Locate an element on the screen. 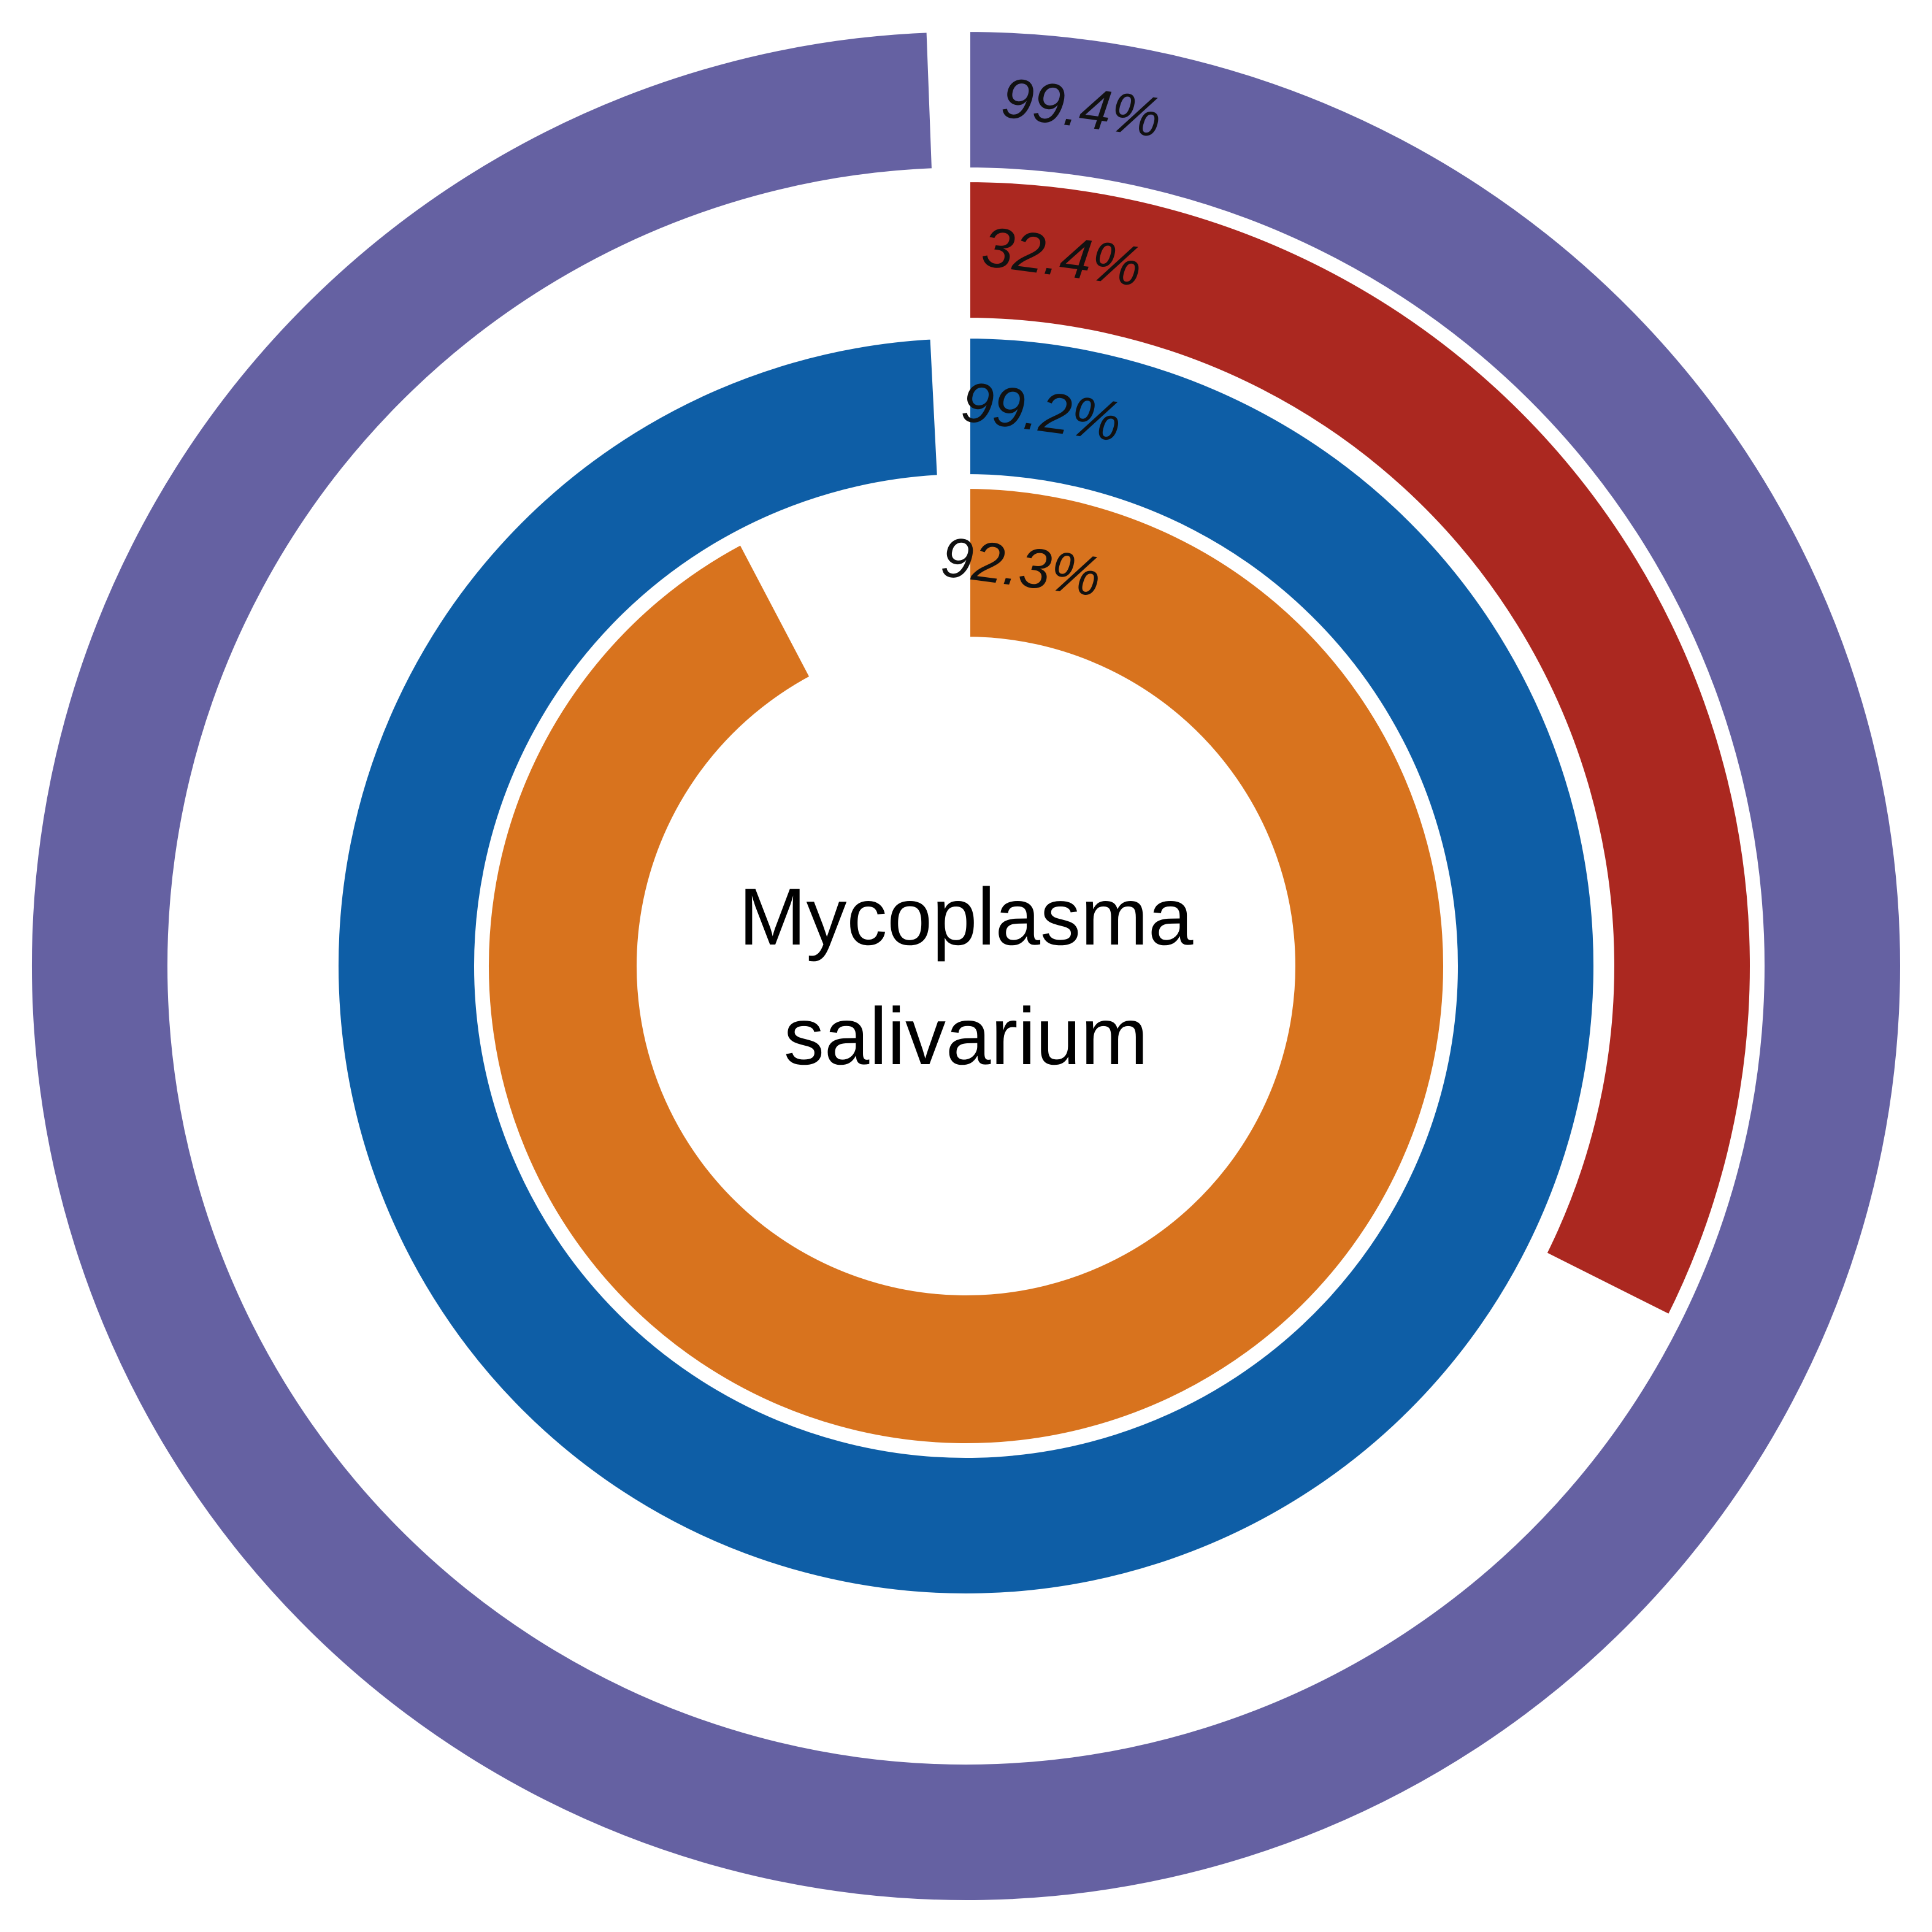 This screenshot has height=1932, width=1932. center-label-line-2: salivarium is located at coordinates (966, 1036).